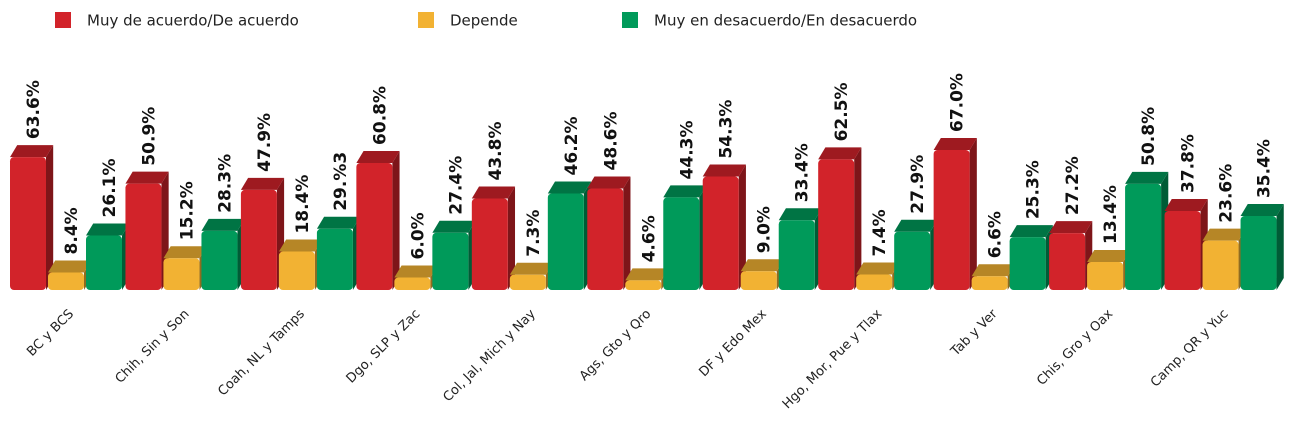 The height and width of the screenshot is (442, 1290). I want to click on x-tick-label: Chis, Gro y Oax, so click(1075, 347).